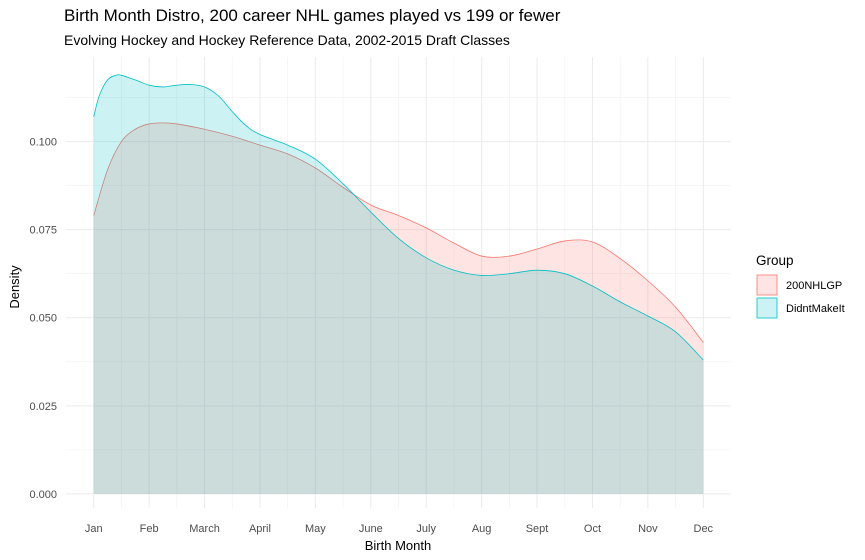 This screenshot has height=560, width=865. What do you see at coordinates (149, 529) in the screenshot?
I see `x-tick-label: Feb` at bounding box center [149, 529].